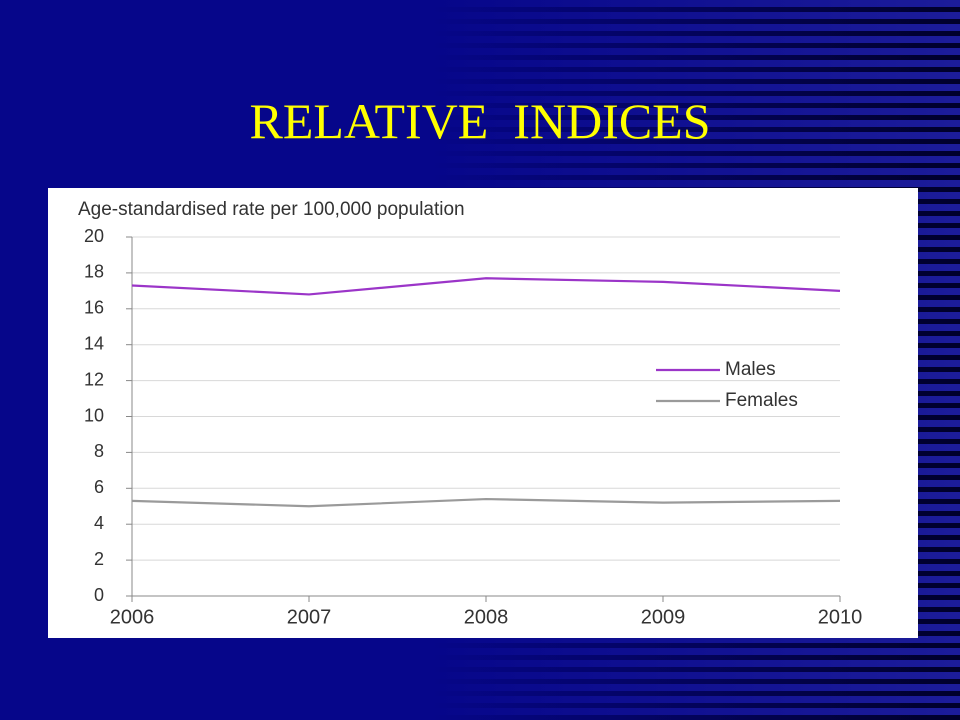 This screenshot has height=720, width=960. Describe the element at coordinates (480, 121) in the screenshot. I see `slide-title: RELATIVE INDICES` at that location.